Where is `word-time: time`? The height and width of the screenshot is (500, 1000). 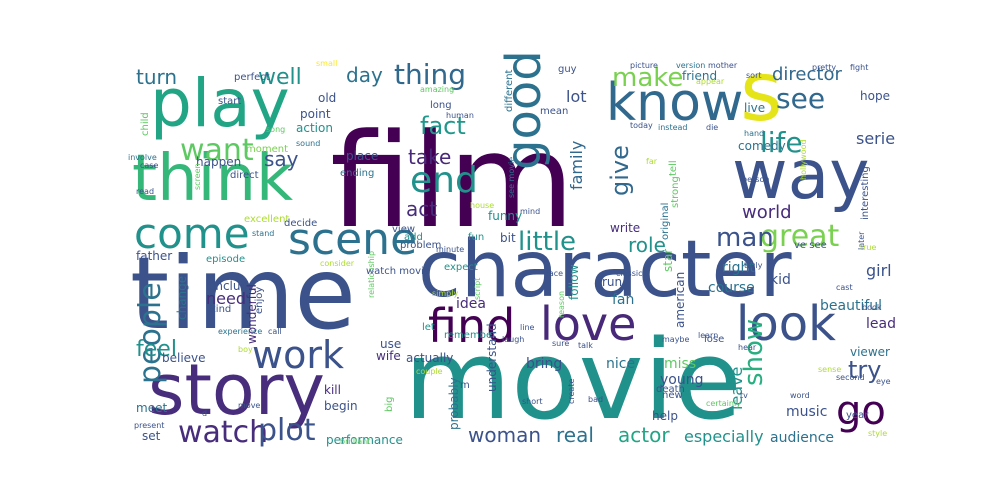
word-time: time is located at coordinates (243, 293).